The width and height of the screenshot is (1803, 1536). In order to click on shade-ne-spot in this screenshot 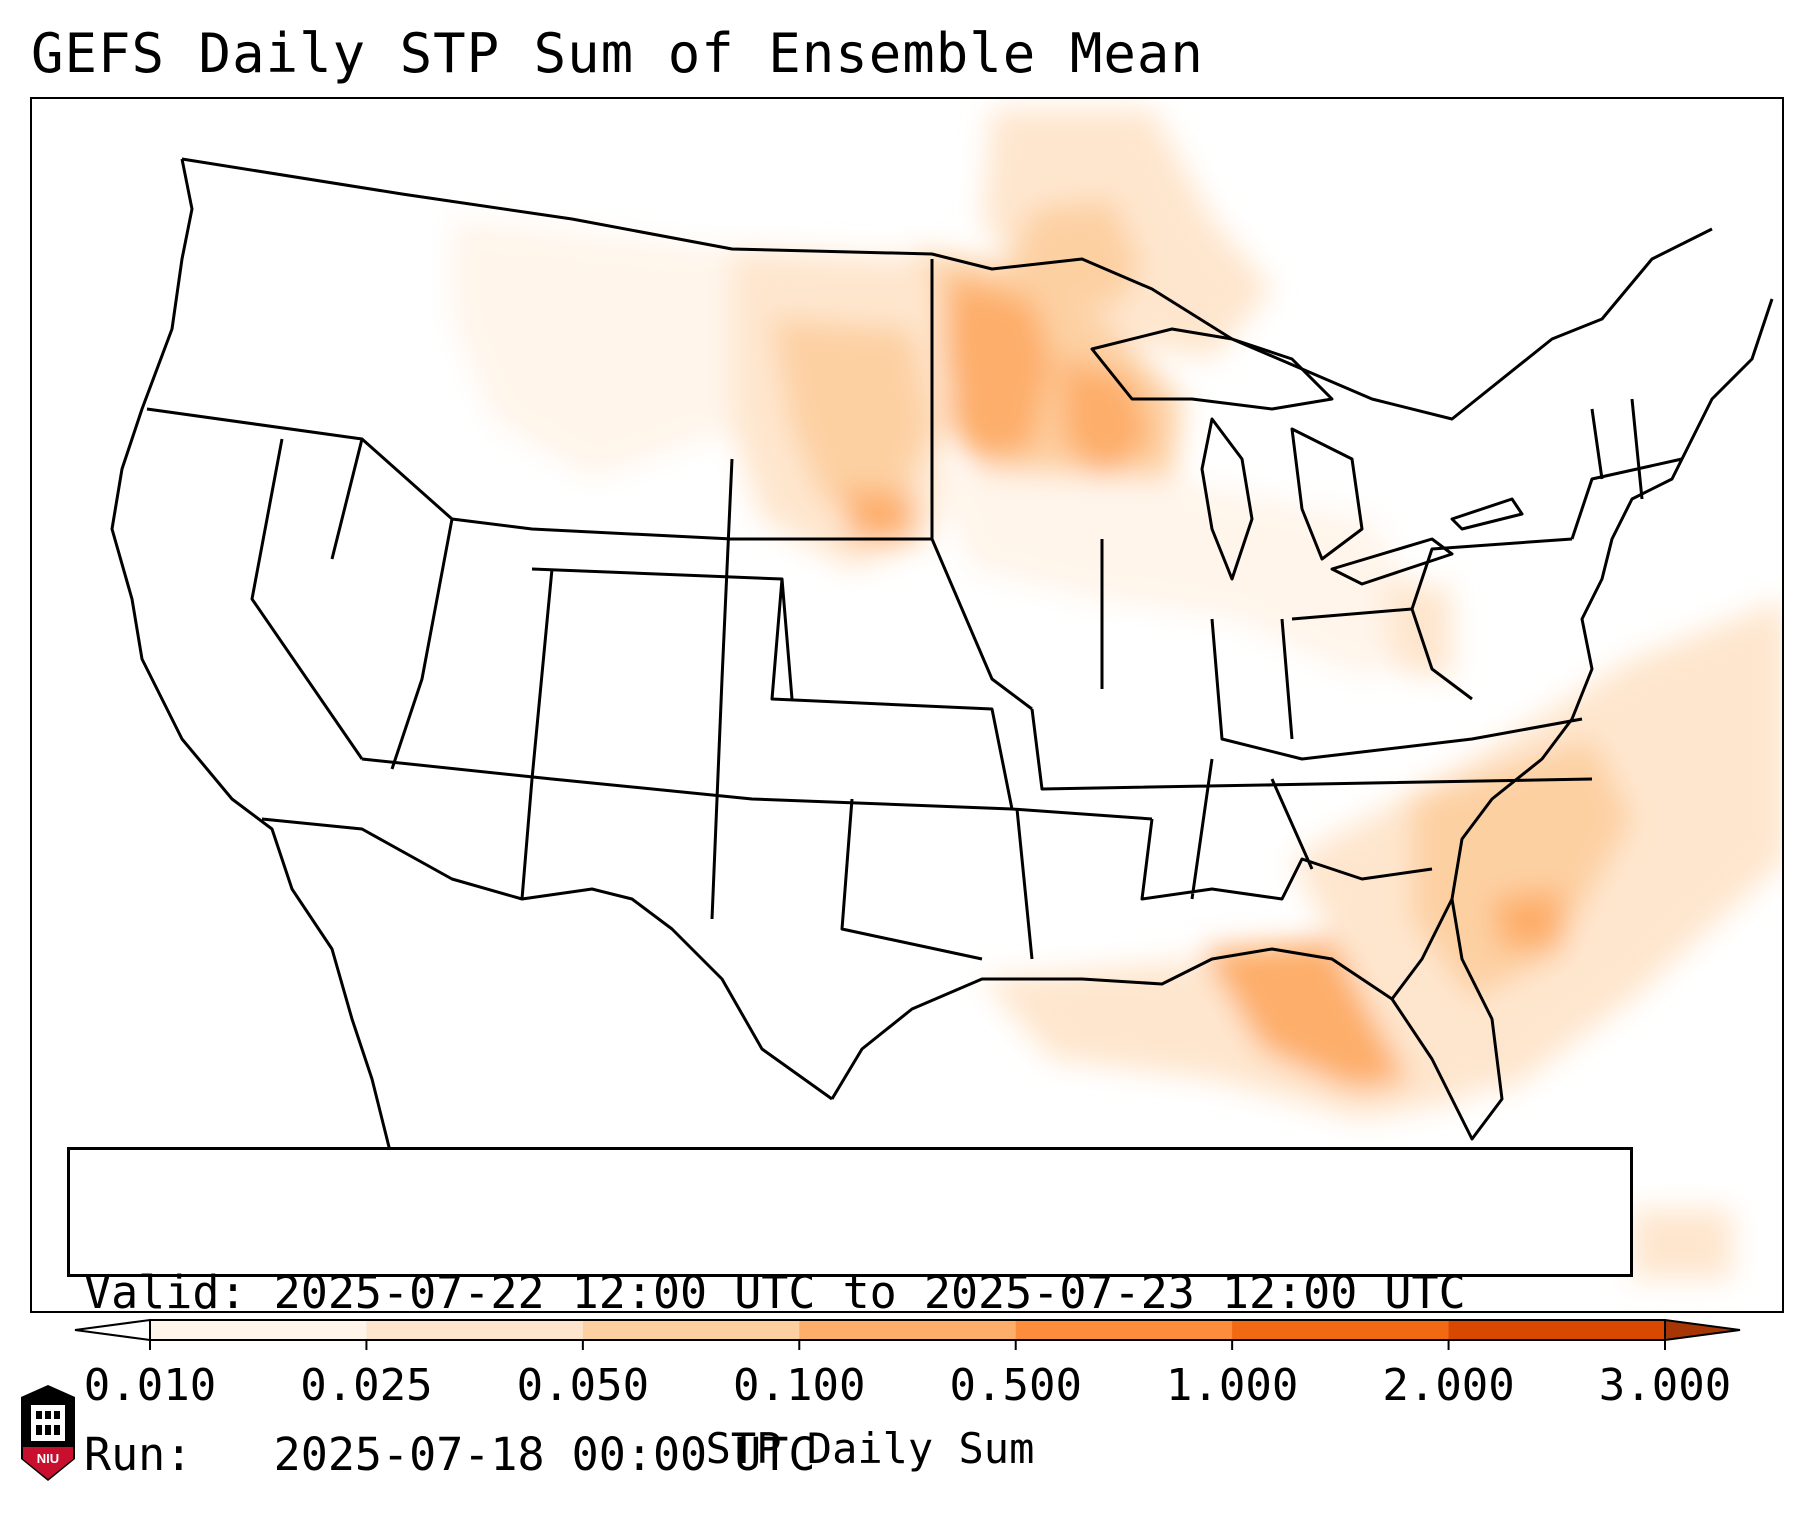, I will do `click(877, 514)`.